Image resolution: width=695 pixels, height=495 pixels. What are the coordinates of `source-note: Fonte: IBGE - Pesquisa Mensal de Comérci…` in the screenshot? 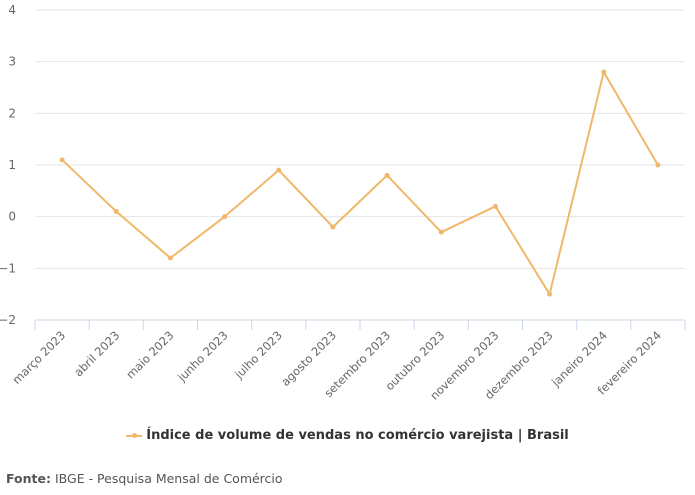 It's located at (144, 478).